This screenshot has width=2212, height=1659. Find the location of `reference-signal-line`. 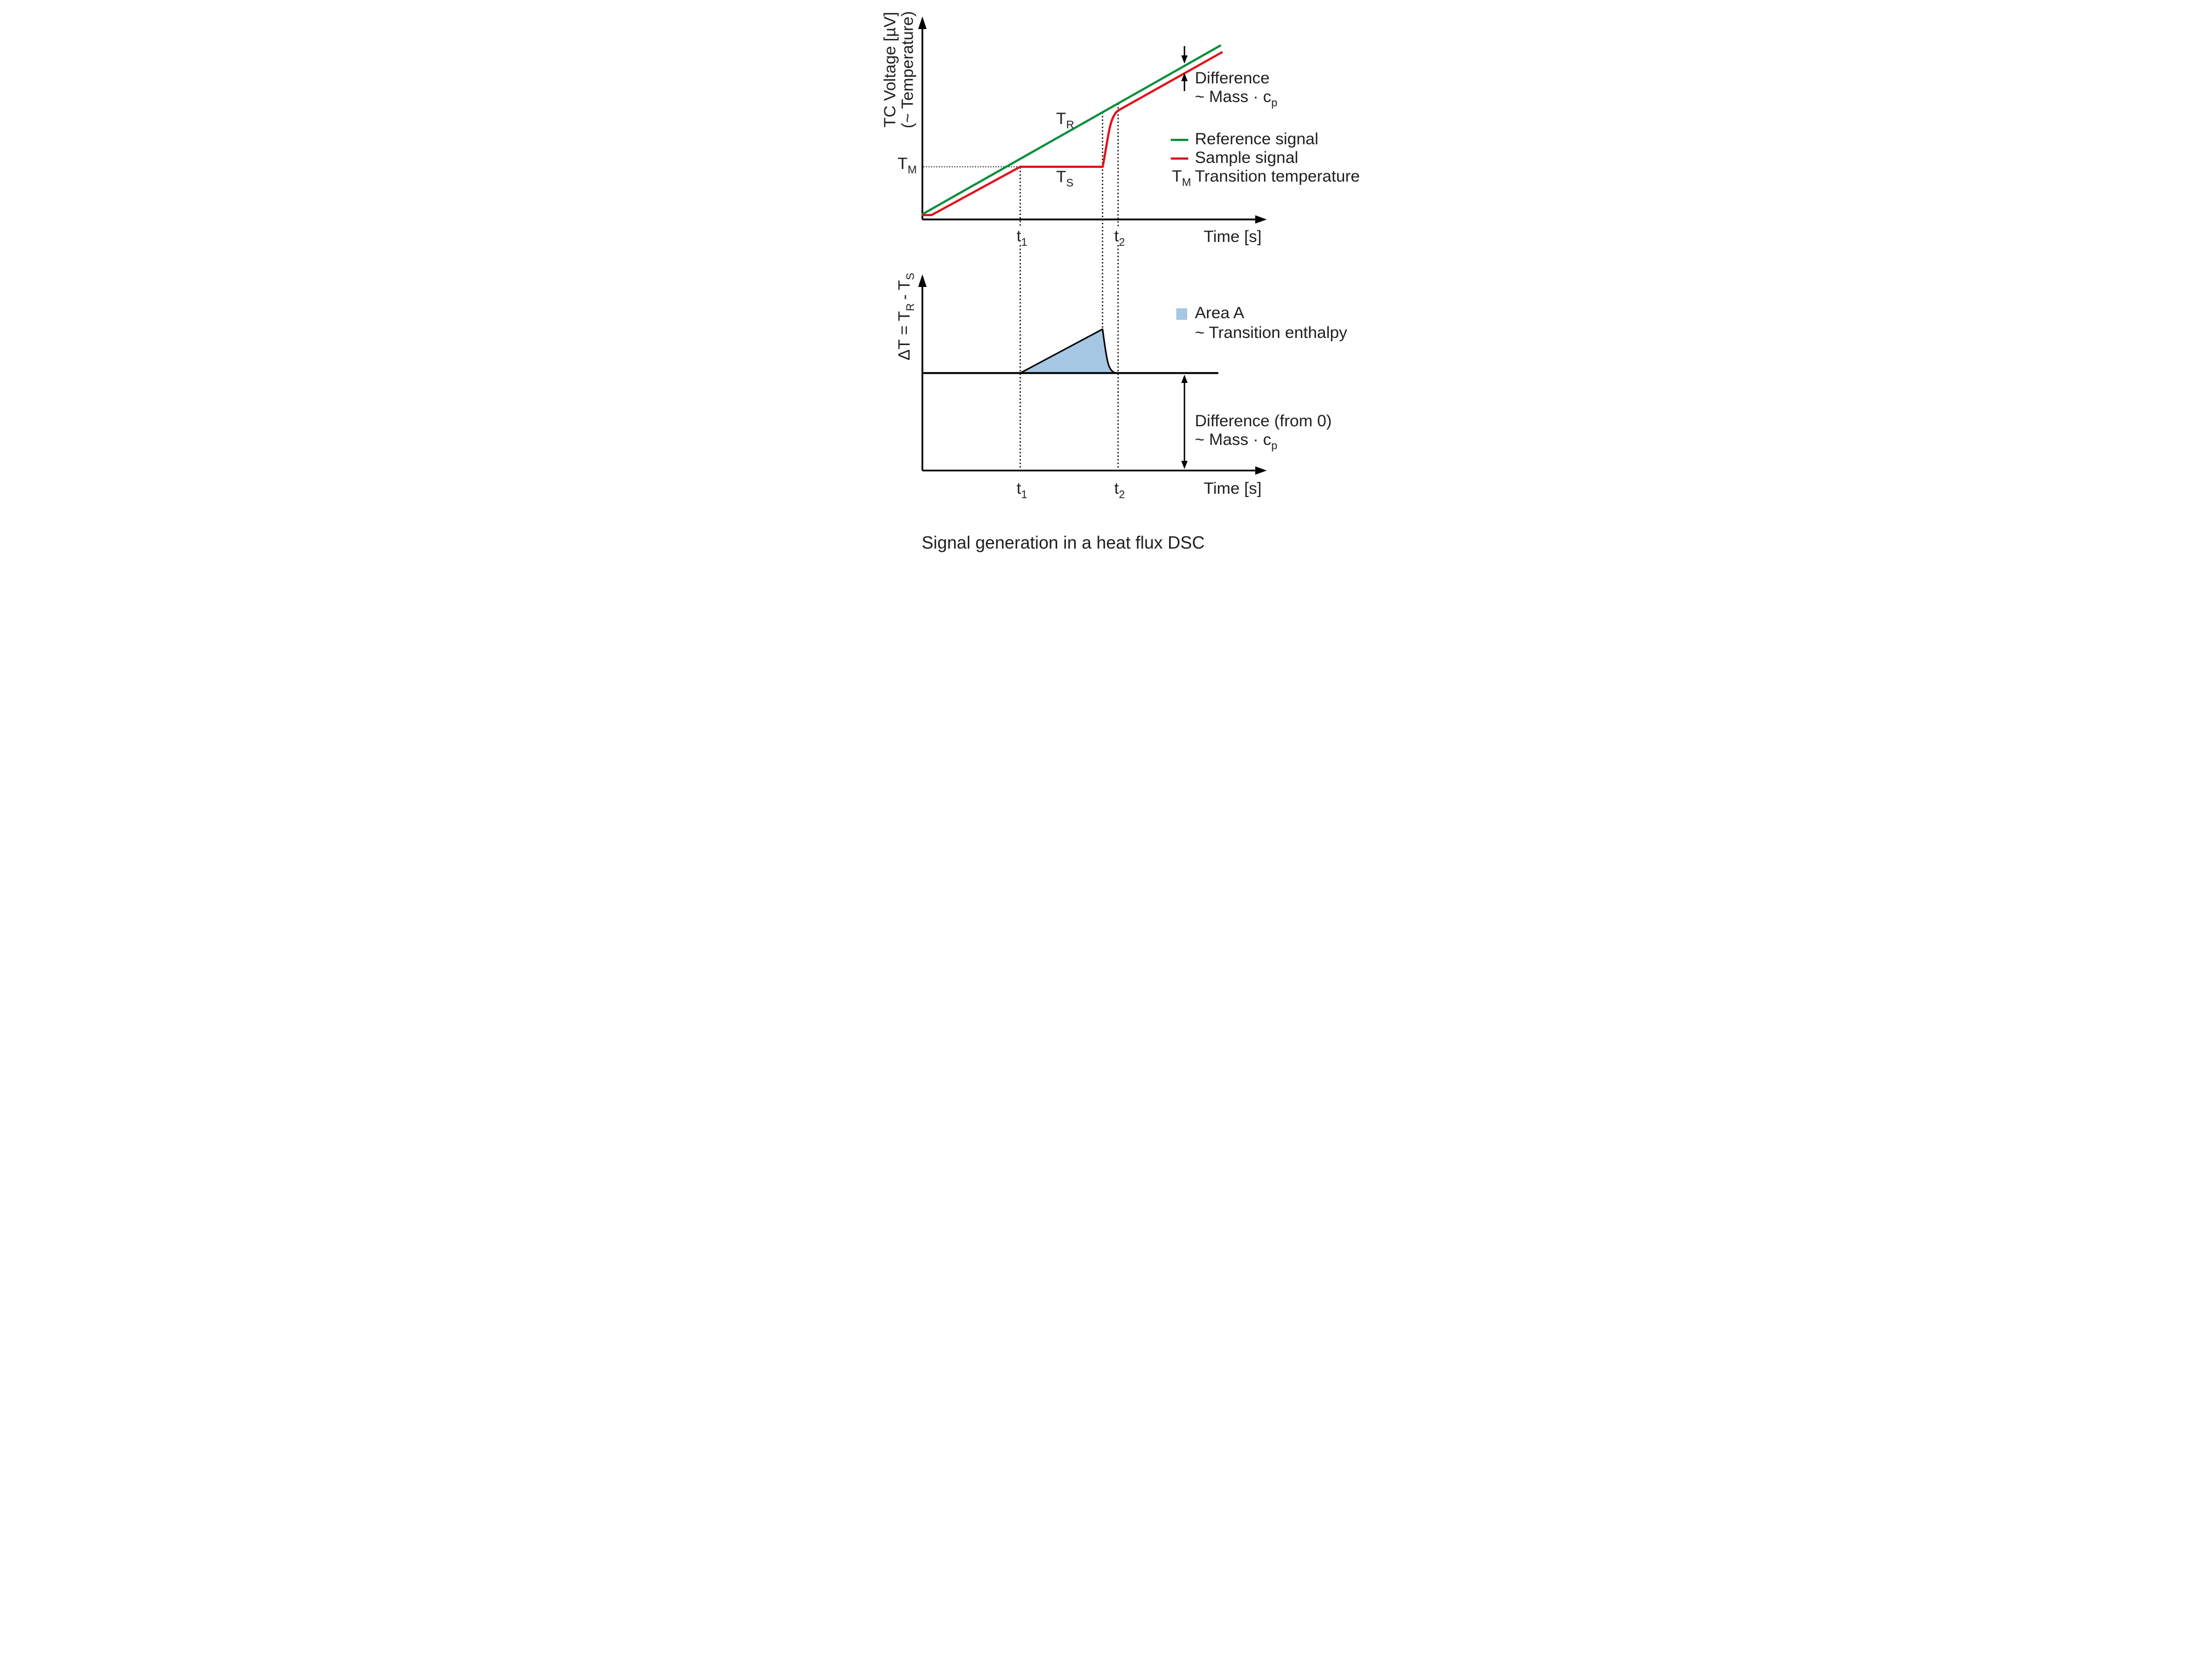

reference-signal-line is located at coordinates (1071, 130).